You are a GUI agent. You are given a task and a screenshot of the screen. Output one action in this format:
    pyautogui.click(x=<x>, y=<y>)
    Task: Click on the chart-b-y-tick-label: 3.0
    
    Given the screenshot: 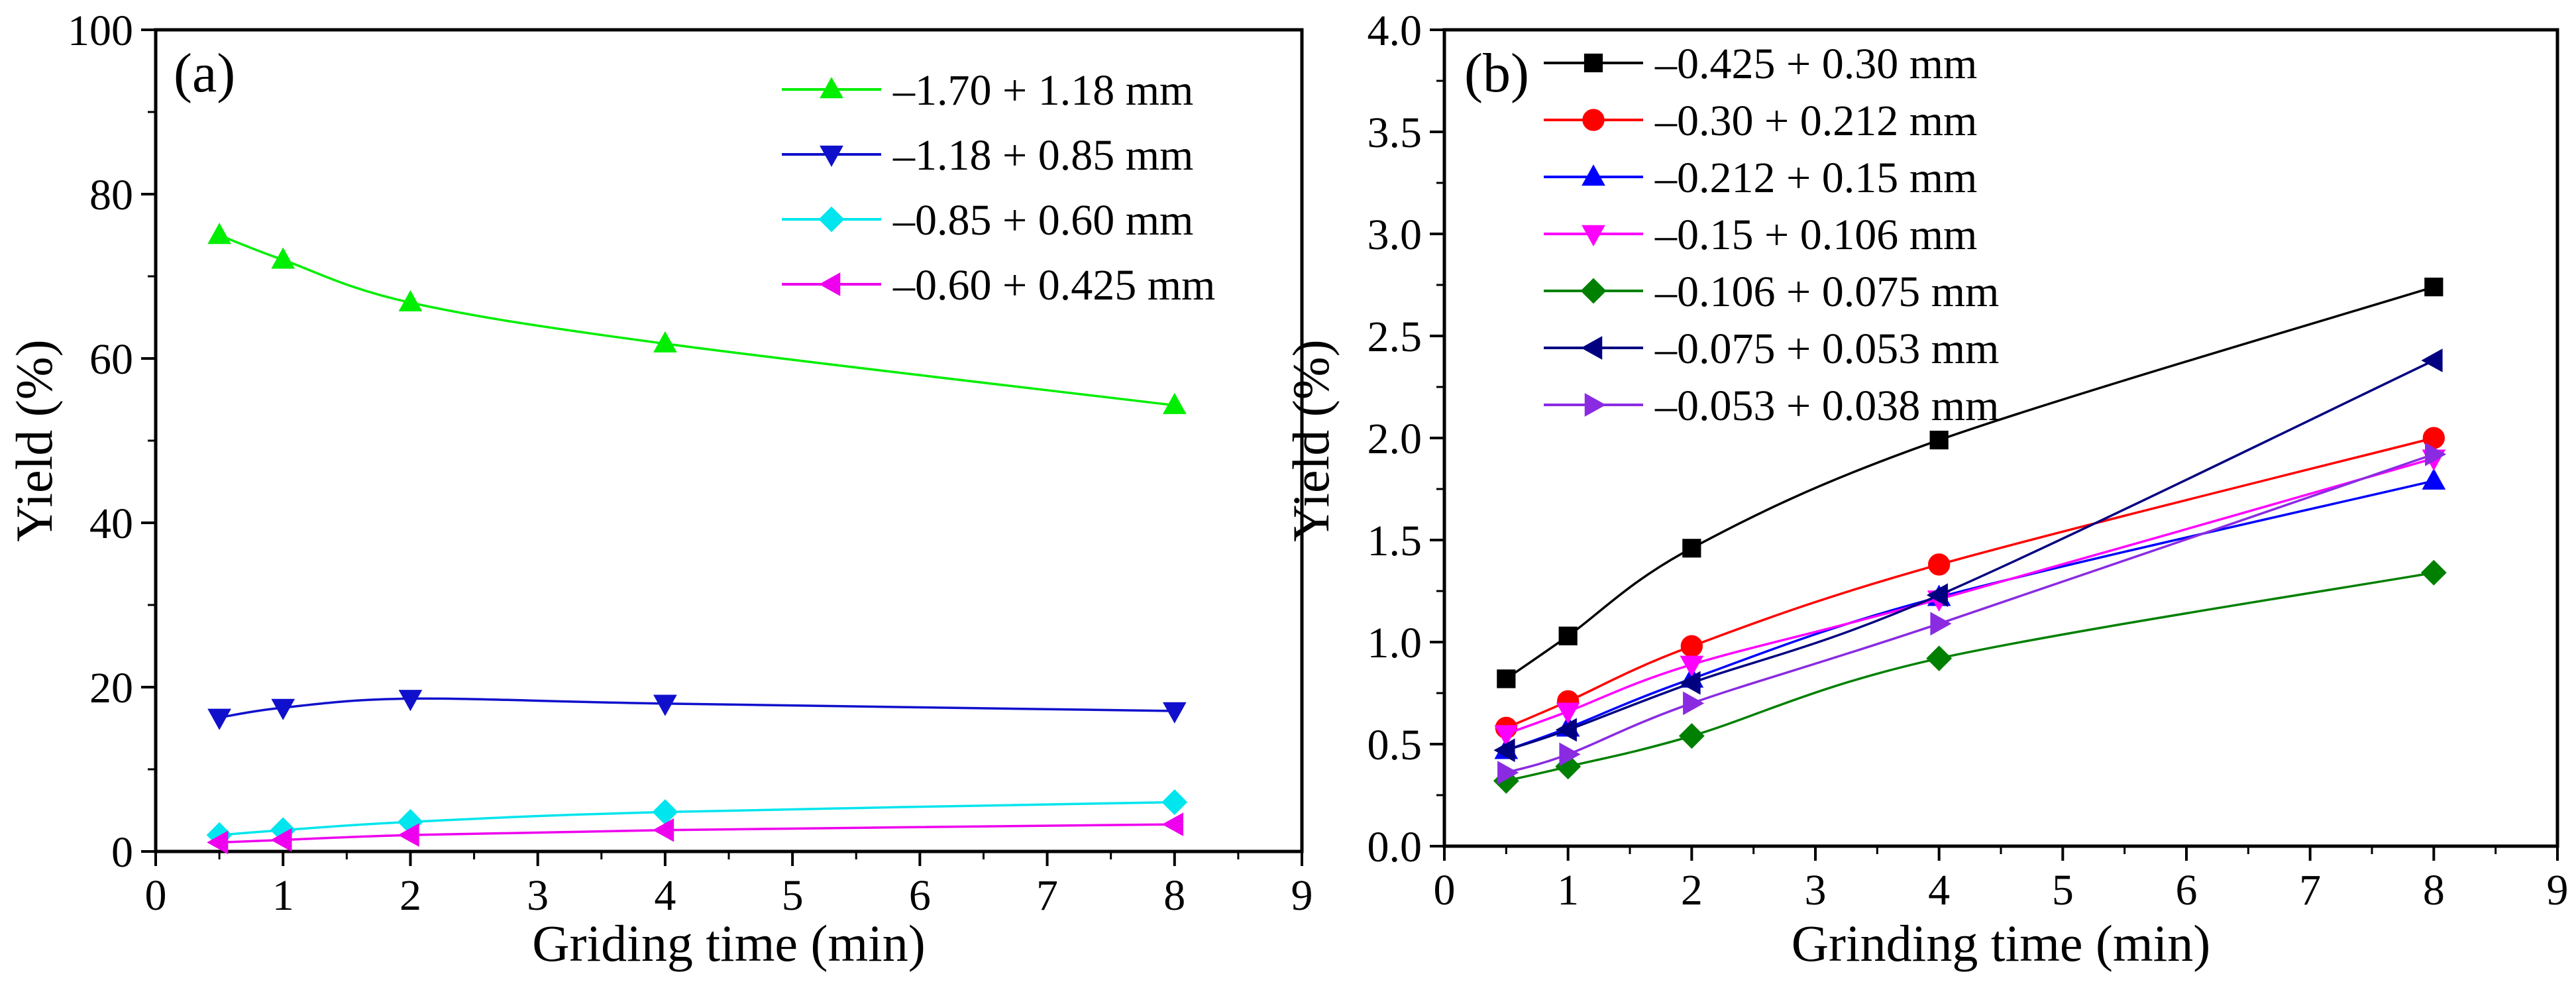 What is the action you would take?
    pyautogui.click(x=1395, y=235)
    